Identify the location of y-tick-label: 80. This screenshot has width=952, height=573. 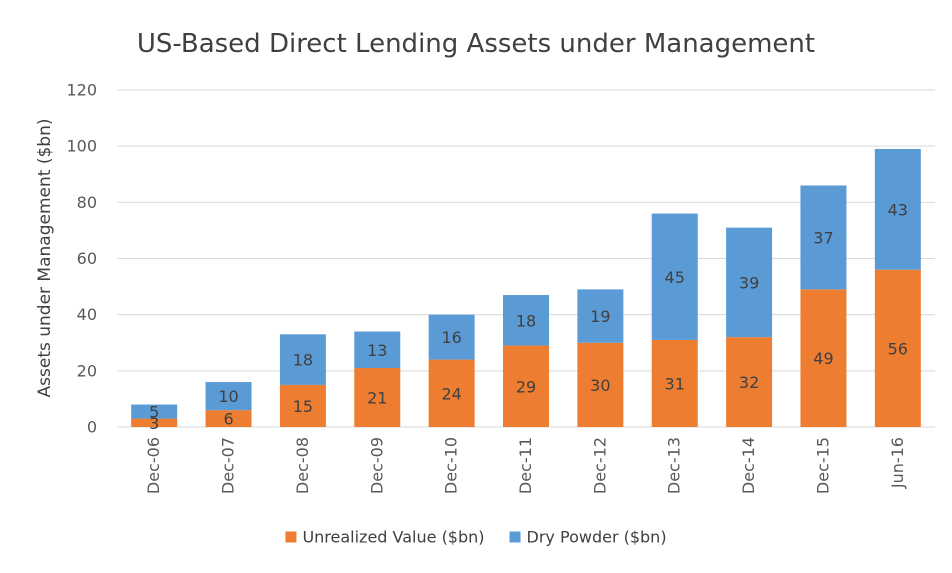
(87, 202).